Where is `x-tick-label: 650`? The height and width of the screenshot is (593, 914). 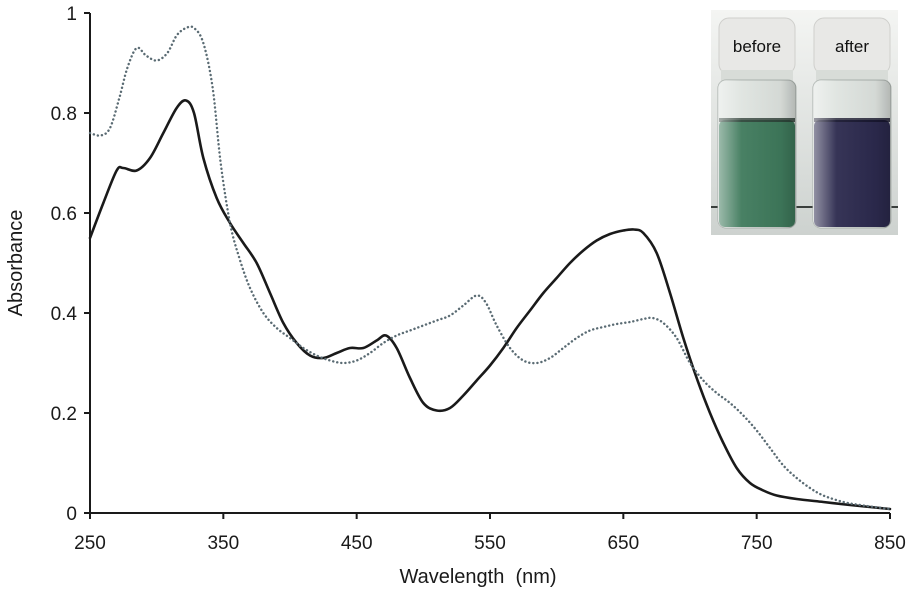 x-tick-label: 650 is located at coordinates (623, 543).